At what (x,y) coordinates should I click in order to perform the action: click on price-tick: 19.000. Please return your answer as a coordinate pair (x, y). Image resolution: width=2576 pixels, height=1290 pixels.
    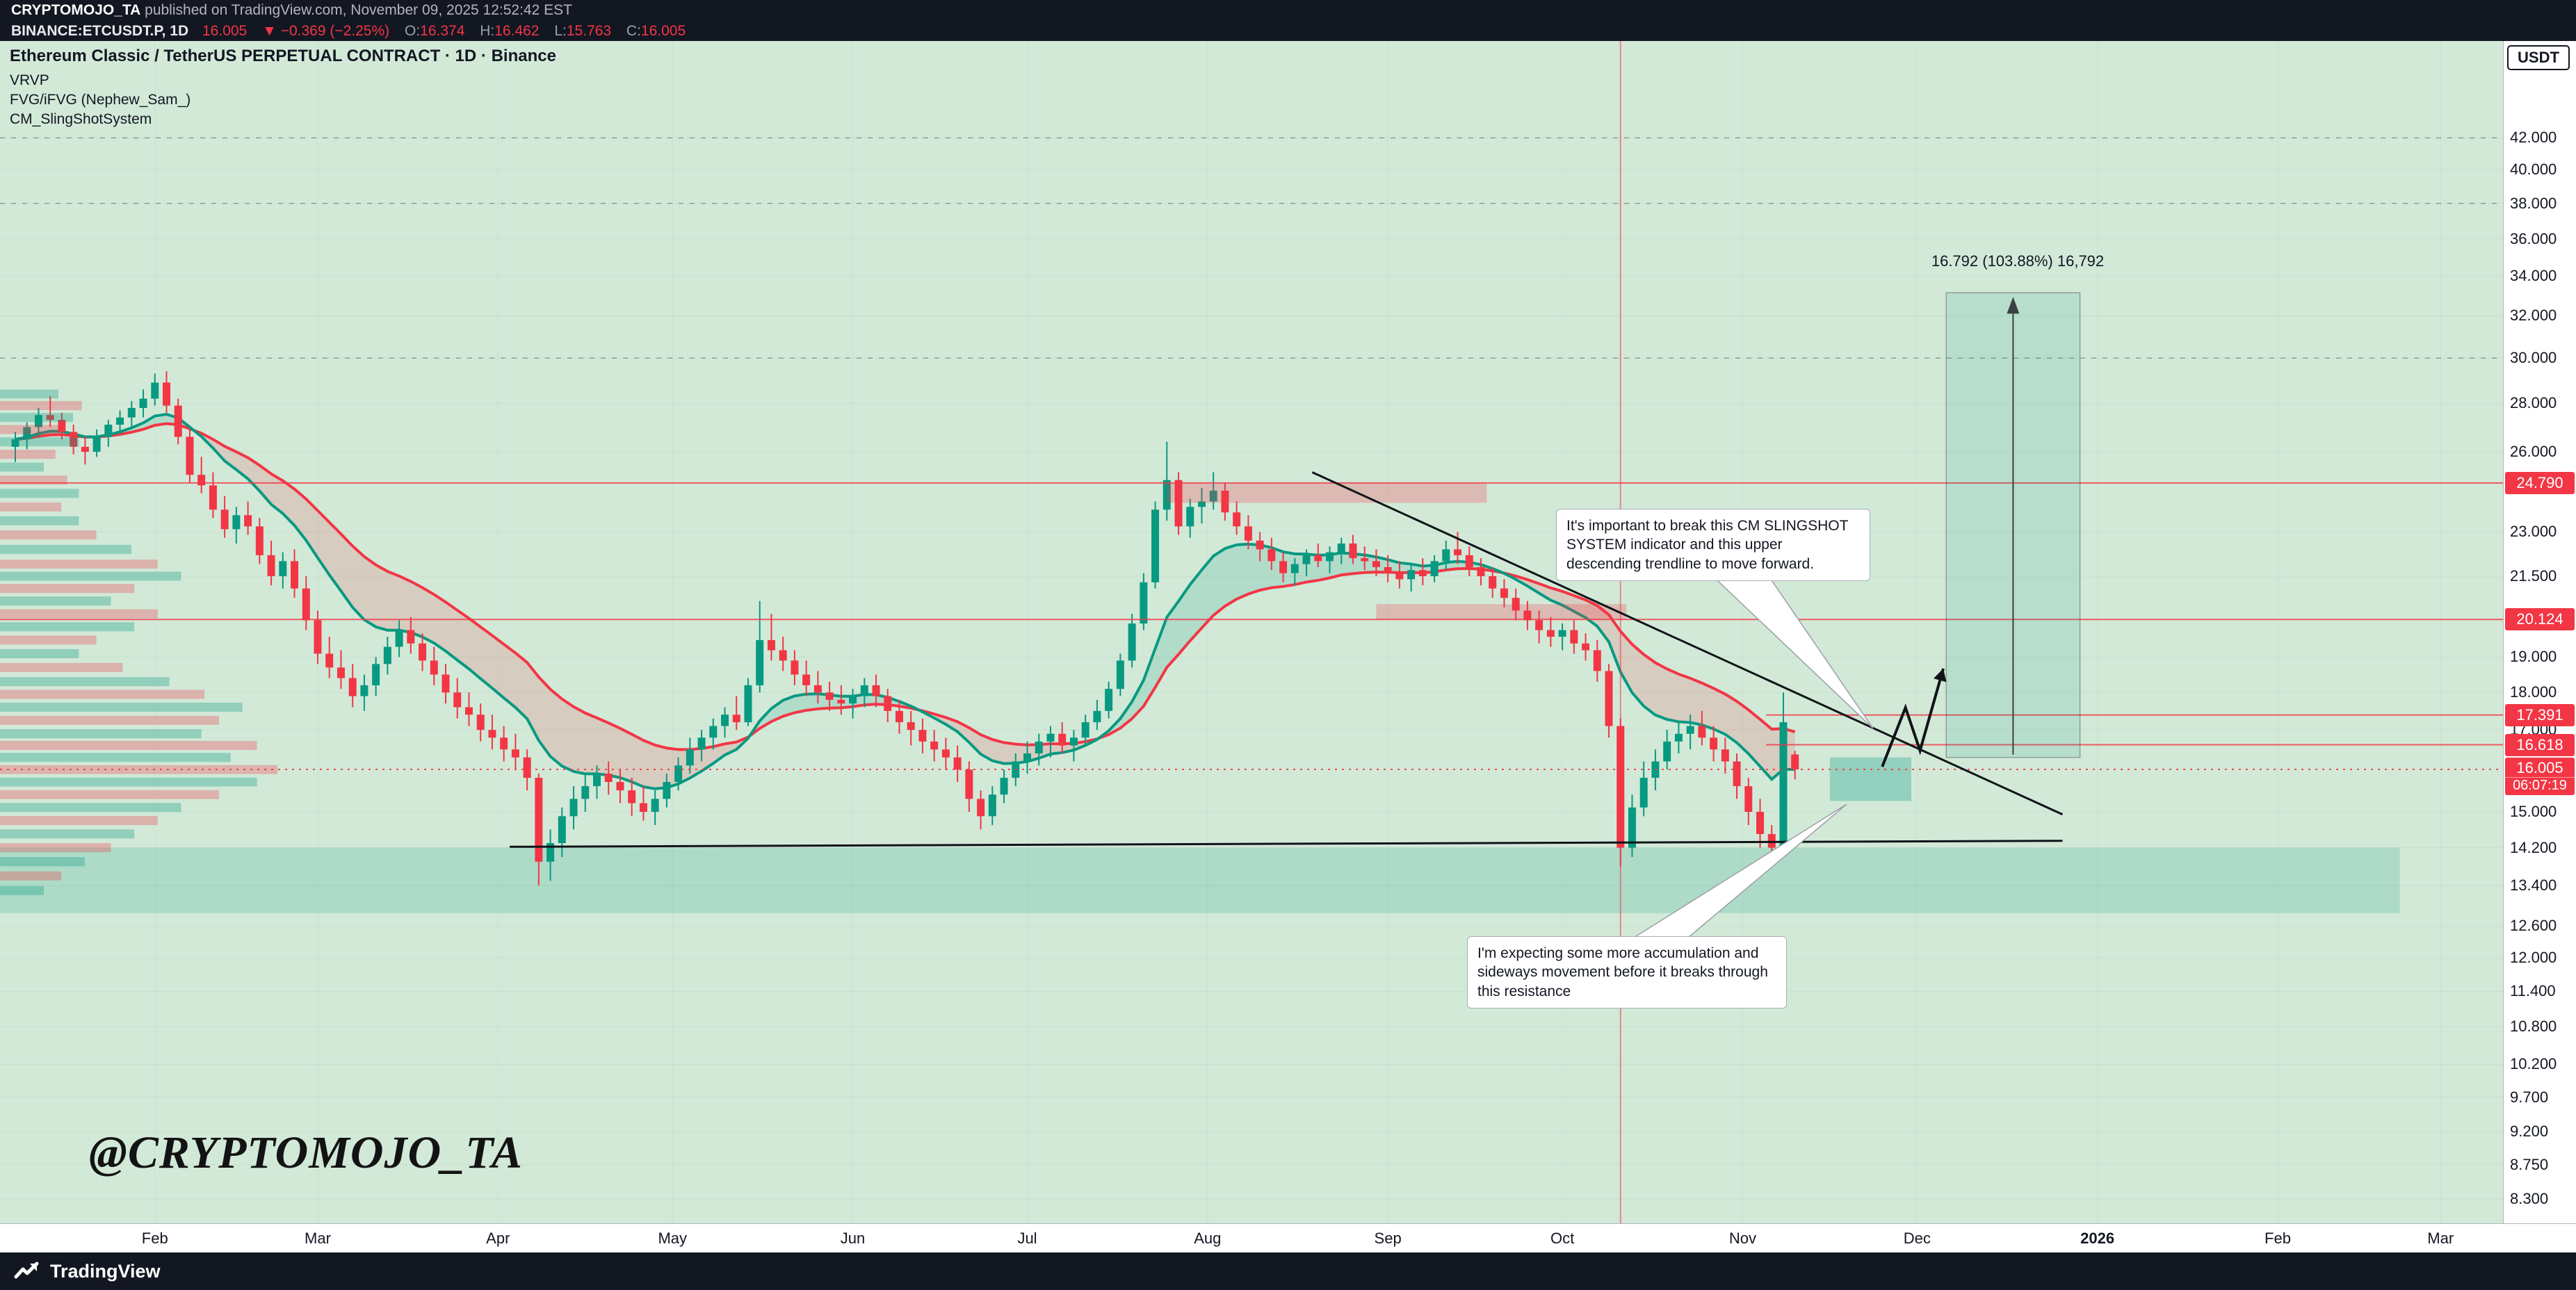
    Looking at the image, I should click on (2533, 657).